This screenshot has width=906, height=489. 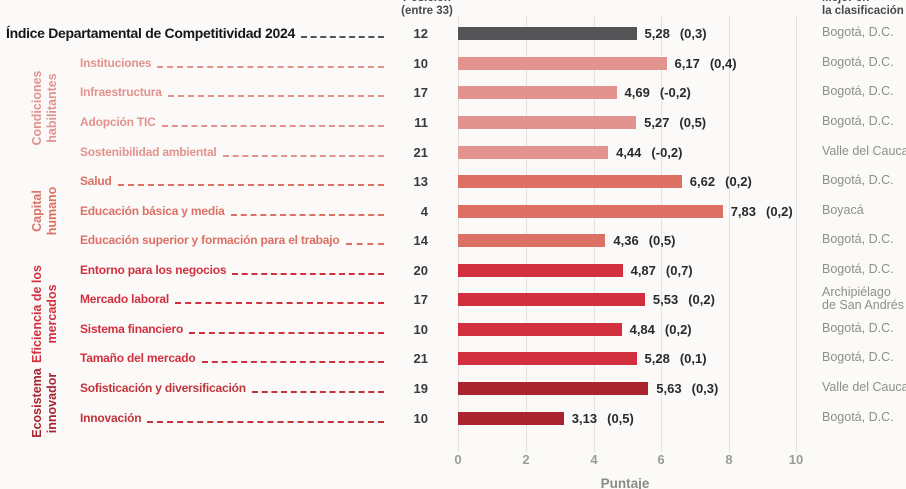 What do you see at coordinates (421, 122) in the screenshot?
I see `position-rank: 11` at bounding box center [421, 122].